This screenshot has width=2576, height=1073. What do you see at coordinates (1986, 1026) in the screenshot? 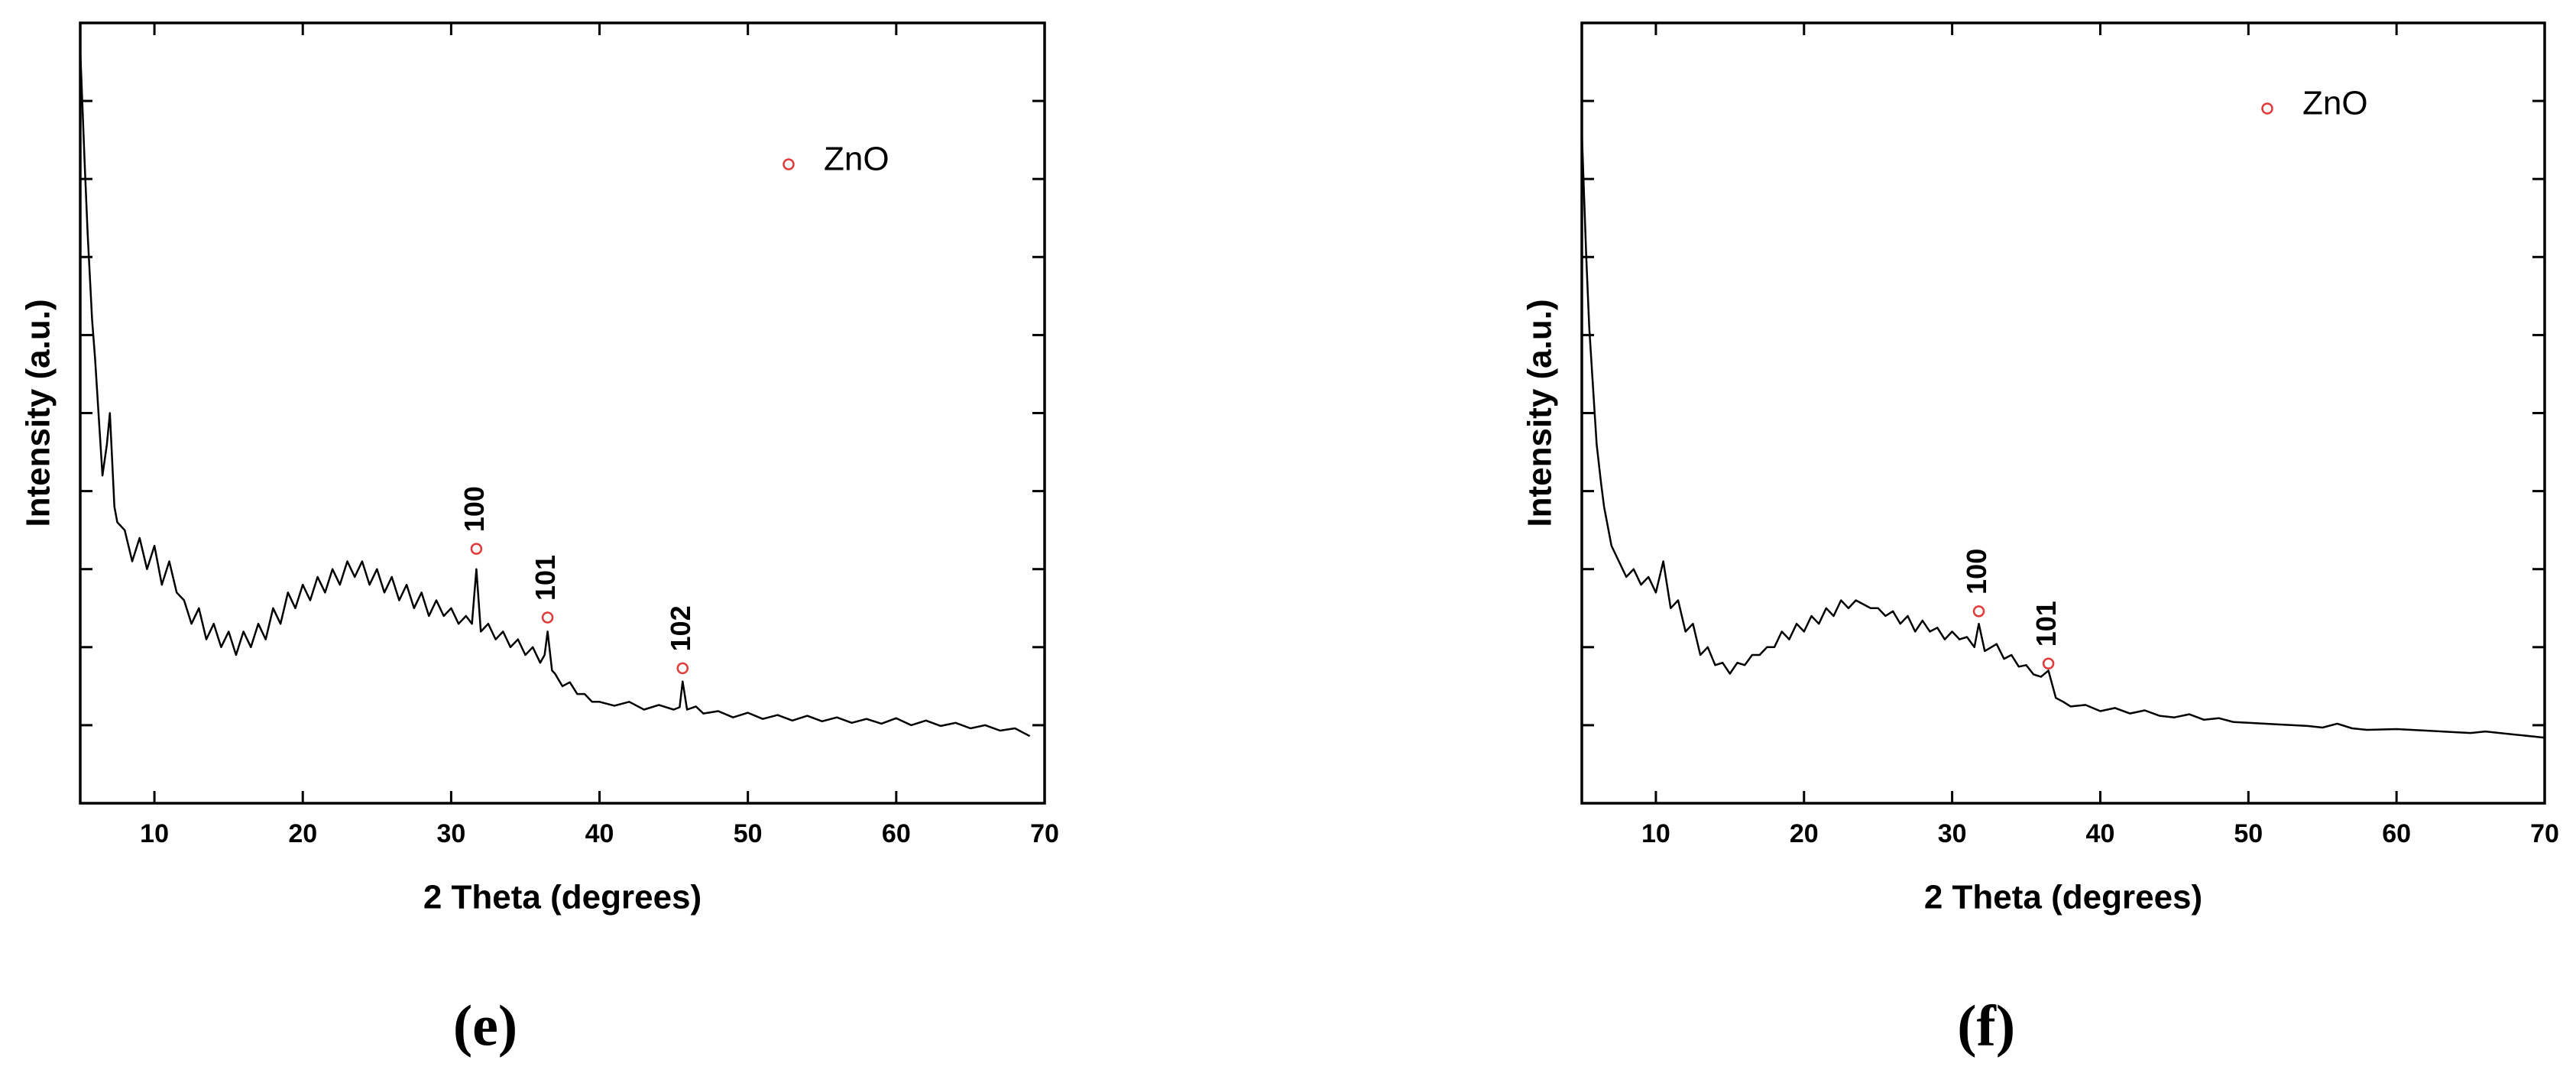
I see `caption: (f)` at bounding box center [1986, 1026].